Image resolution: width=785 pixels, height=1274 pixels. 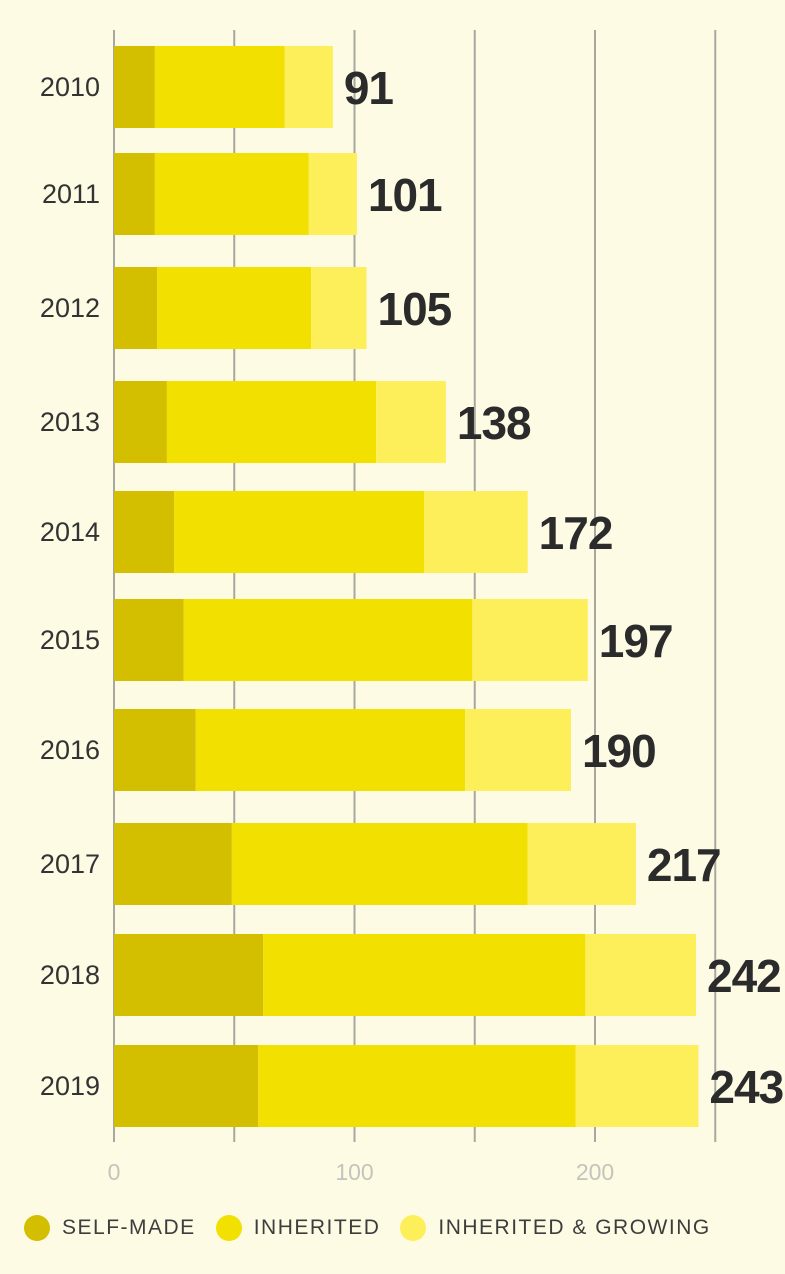 What do you see at coordinates (70, 975) in the screenshot?
I see `y-tick-label: 2018` at bounding box center [70, 975].